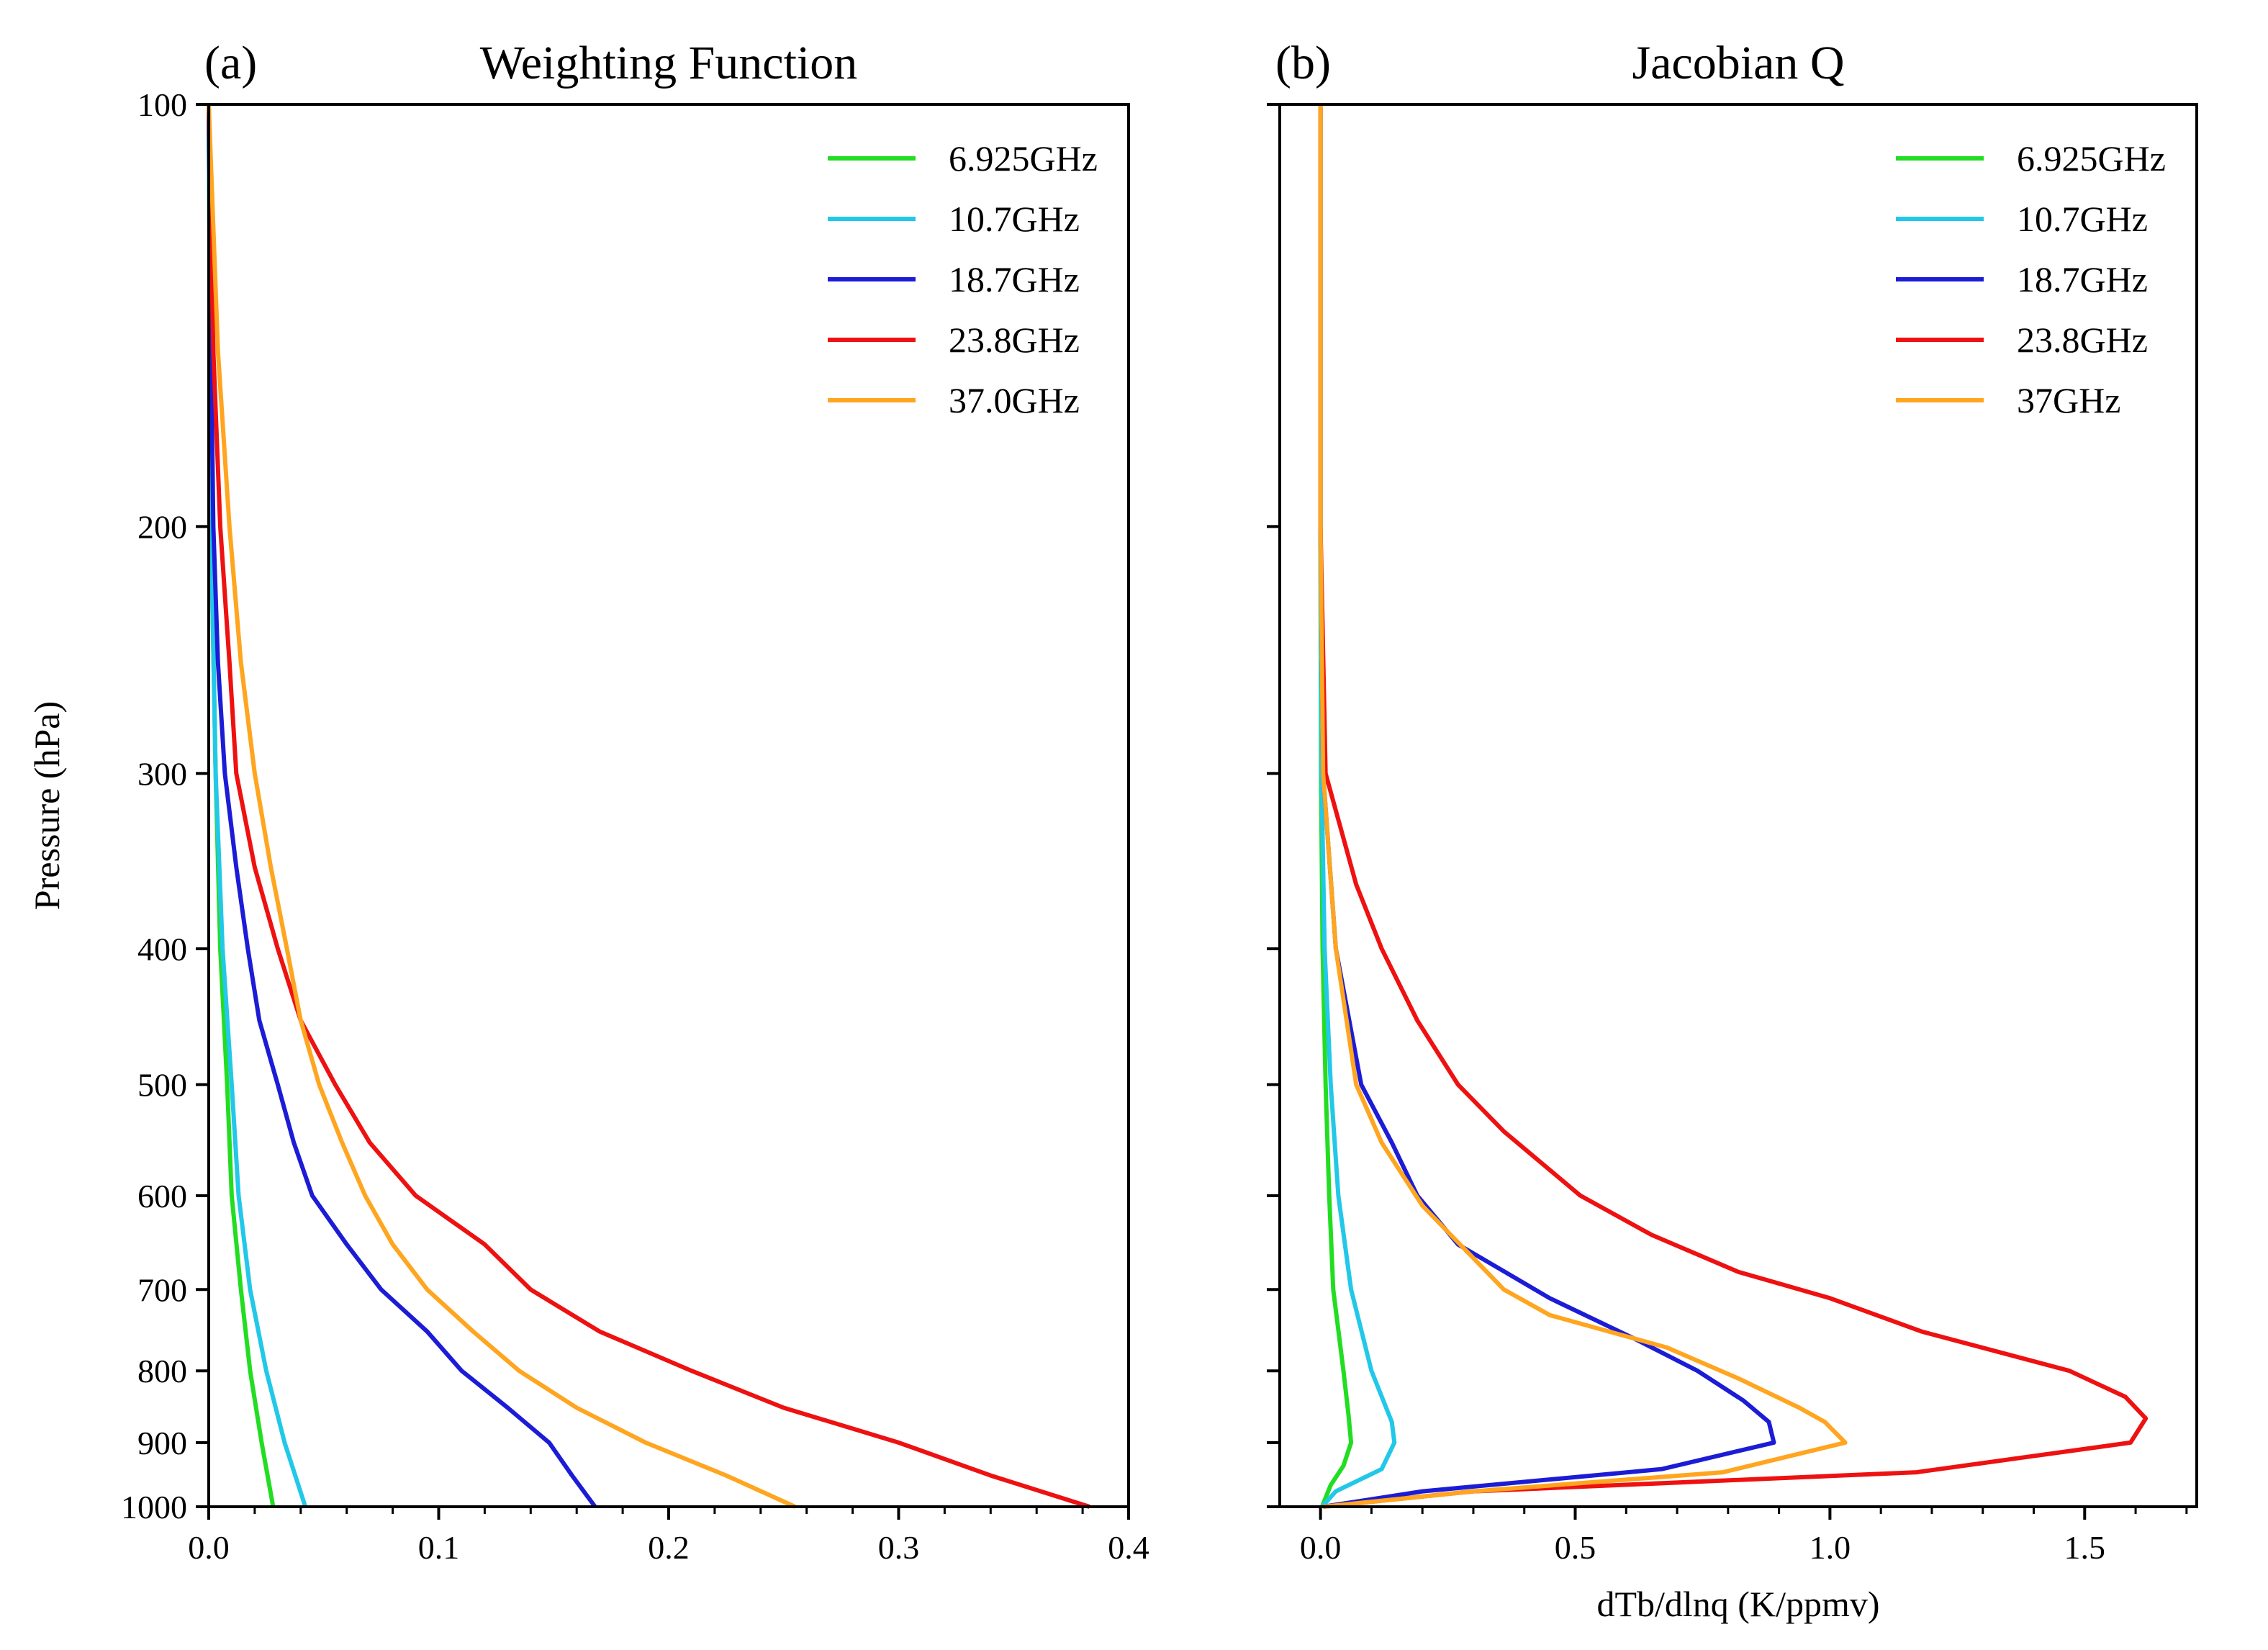 The width and height of the screenshot is (2268, 1650). What do you see at coordinates (1575, 1547) in the screenshot?
I see `x-tick-label: 0.5` at bounding box center [1575, 1547].